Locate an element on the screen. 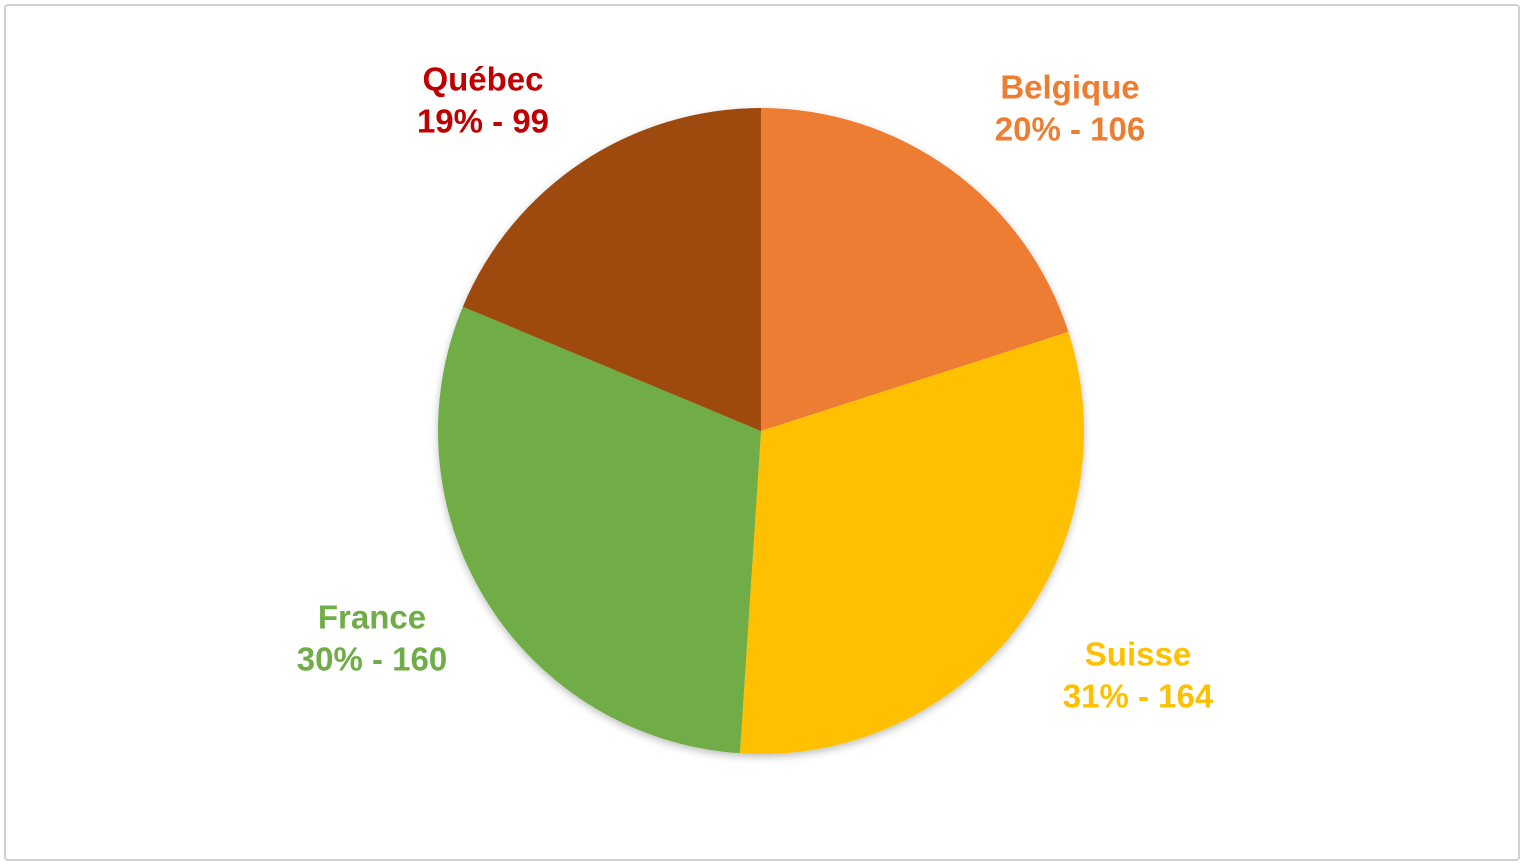 This screenshot has height=866, width=1526. slice-label: Belgique is located at coordinates (1069, 87).